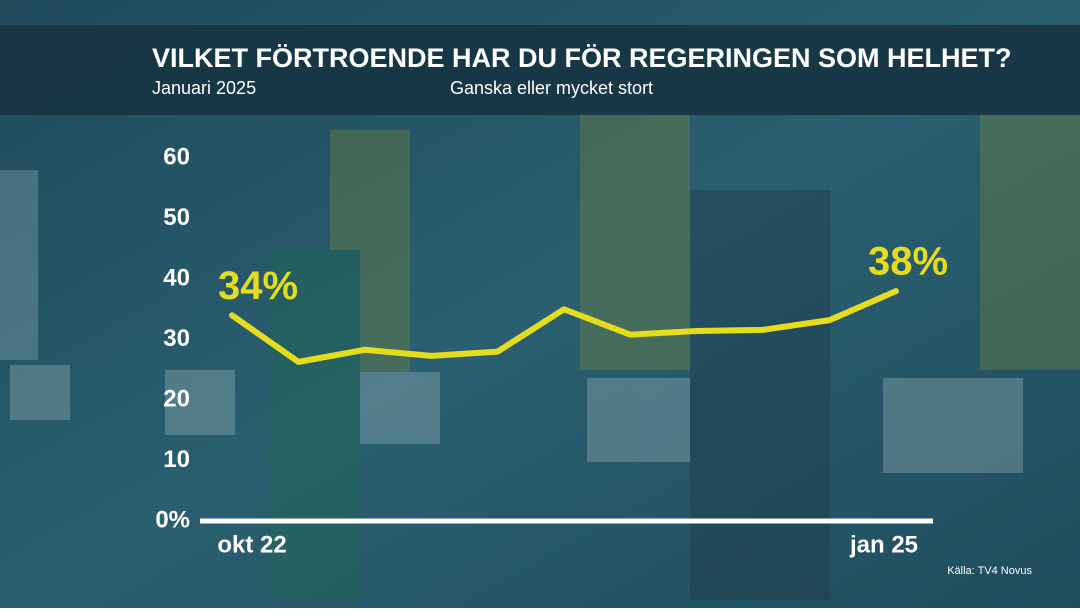 The height and width of the screenshot is (613, 1080). Describe the element at coordinates (176, 459) in the screenshot. I see `y-tick-label: 10` at that location.